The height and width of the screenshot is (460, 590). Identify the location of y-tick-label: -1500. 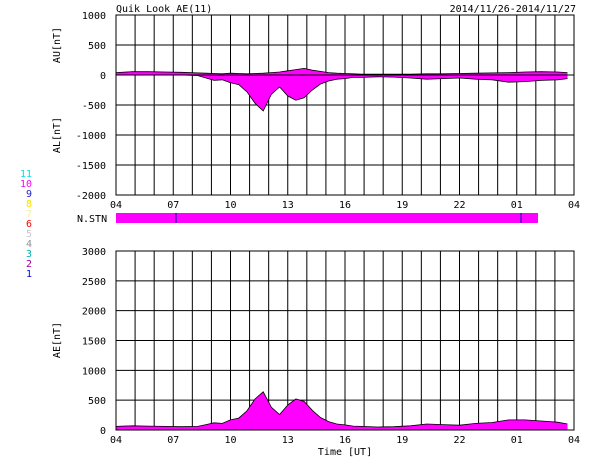
(91, 166).